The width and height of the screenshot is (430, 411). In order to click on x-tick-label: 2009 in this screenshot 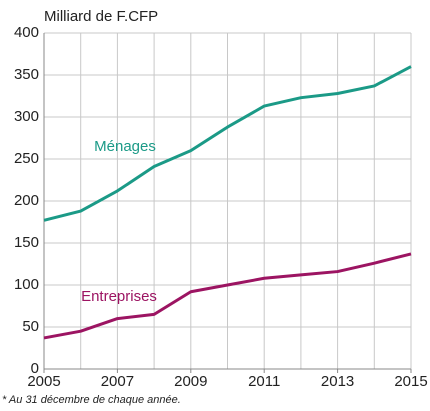, I will do `click(190, 381)`.